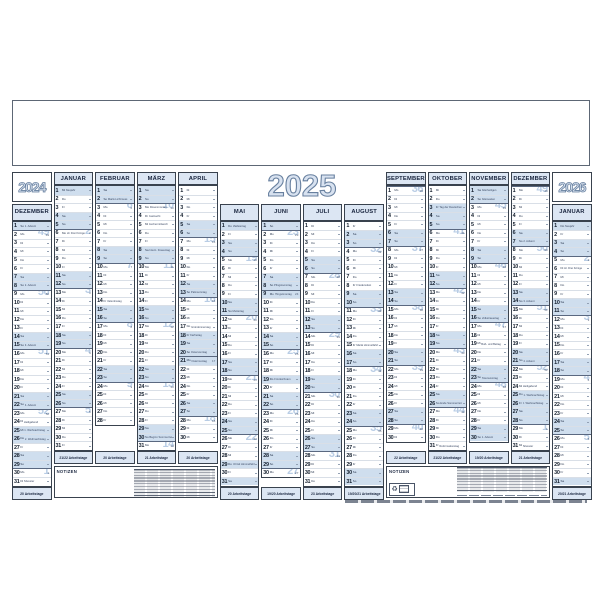 Image resolution: width=600 pixels, height=600 pixels. Describe the element at coordinates (405, 275) in the screenshot. I see `day-cell-september-2025-11: 11 Do` at that location.